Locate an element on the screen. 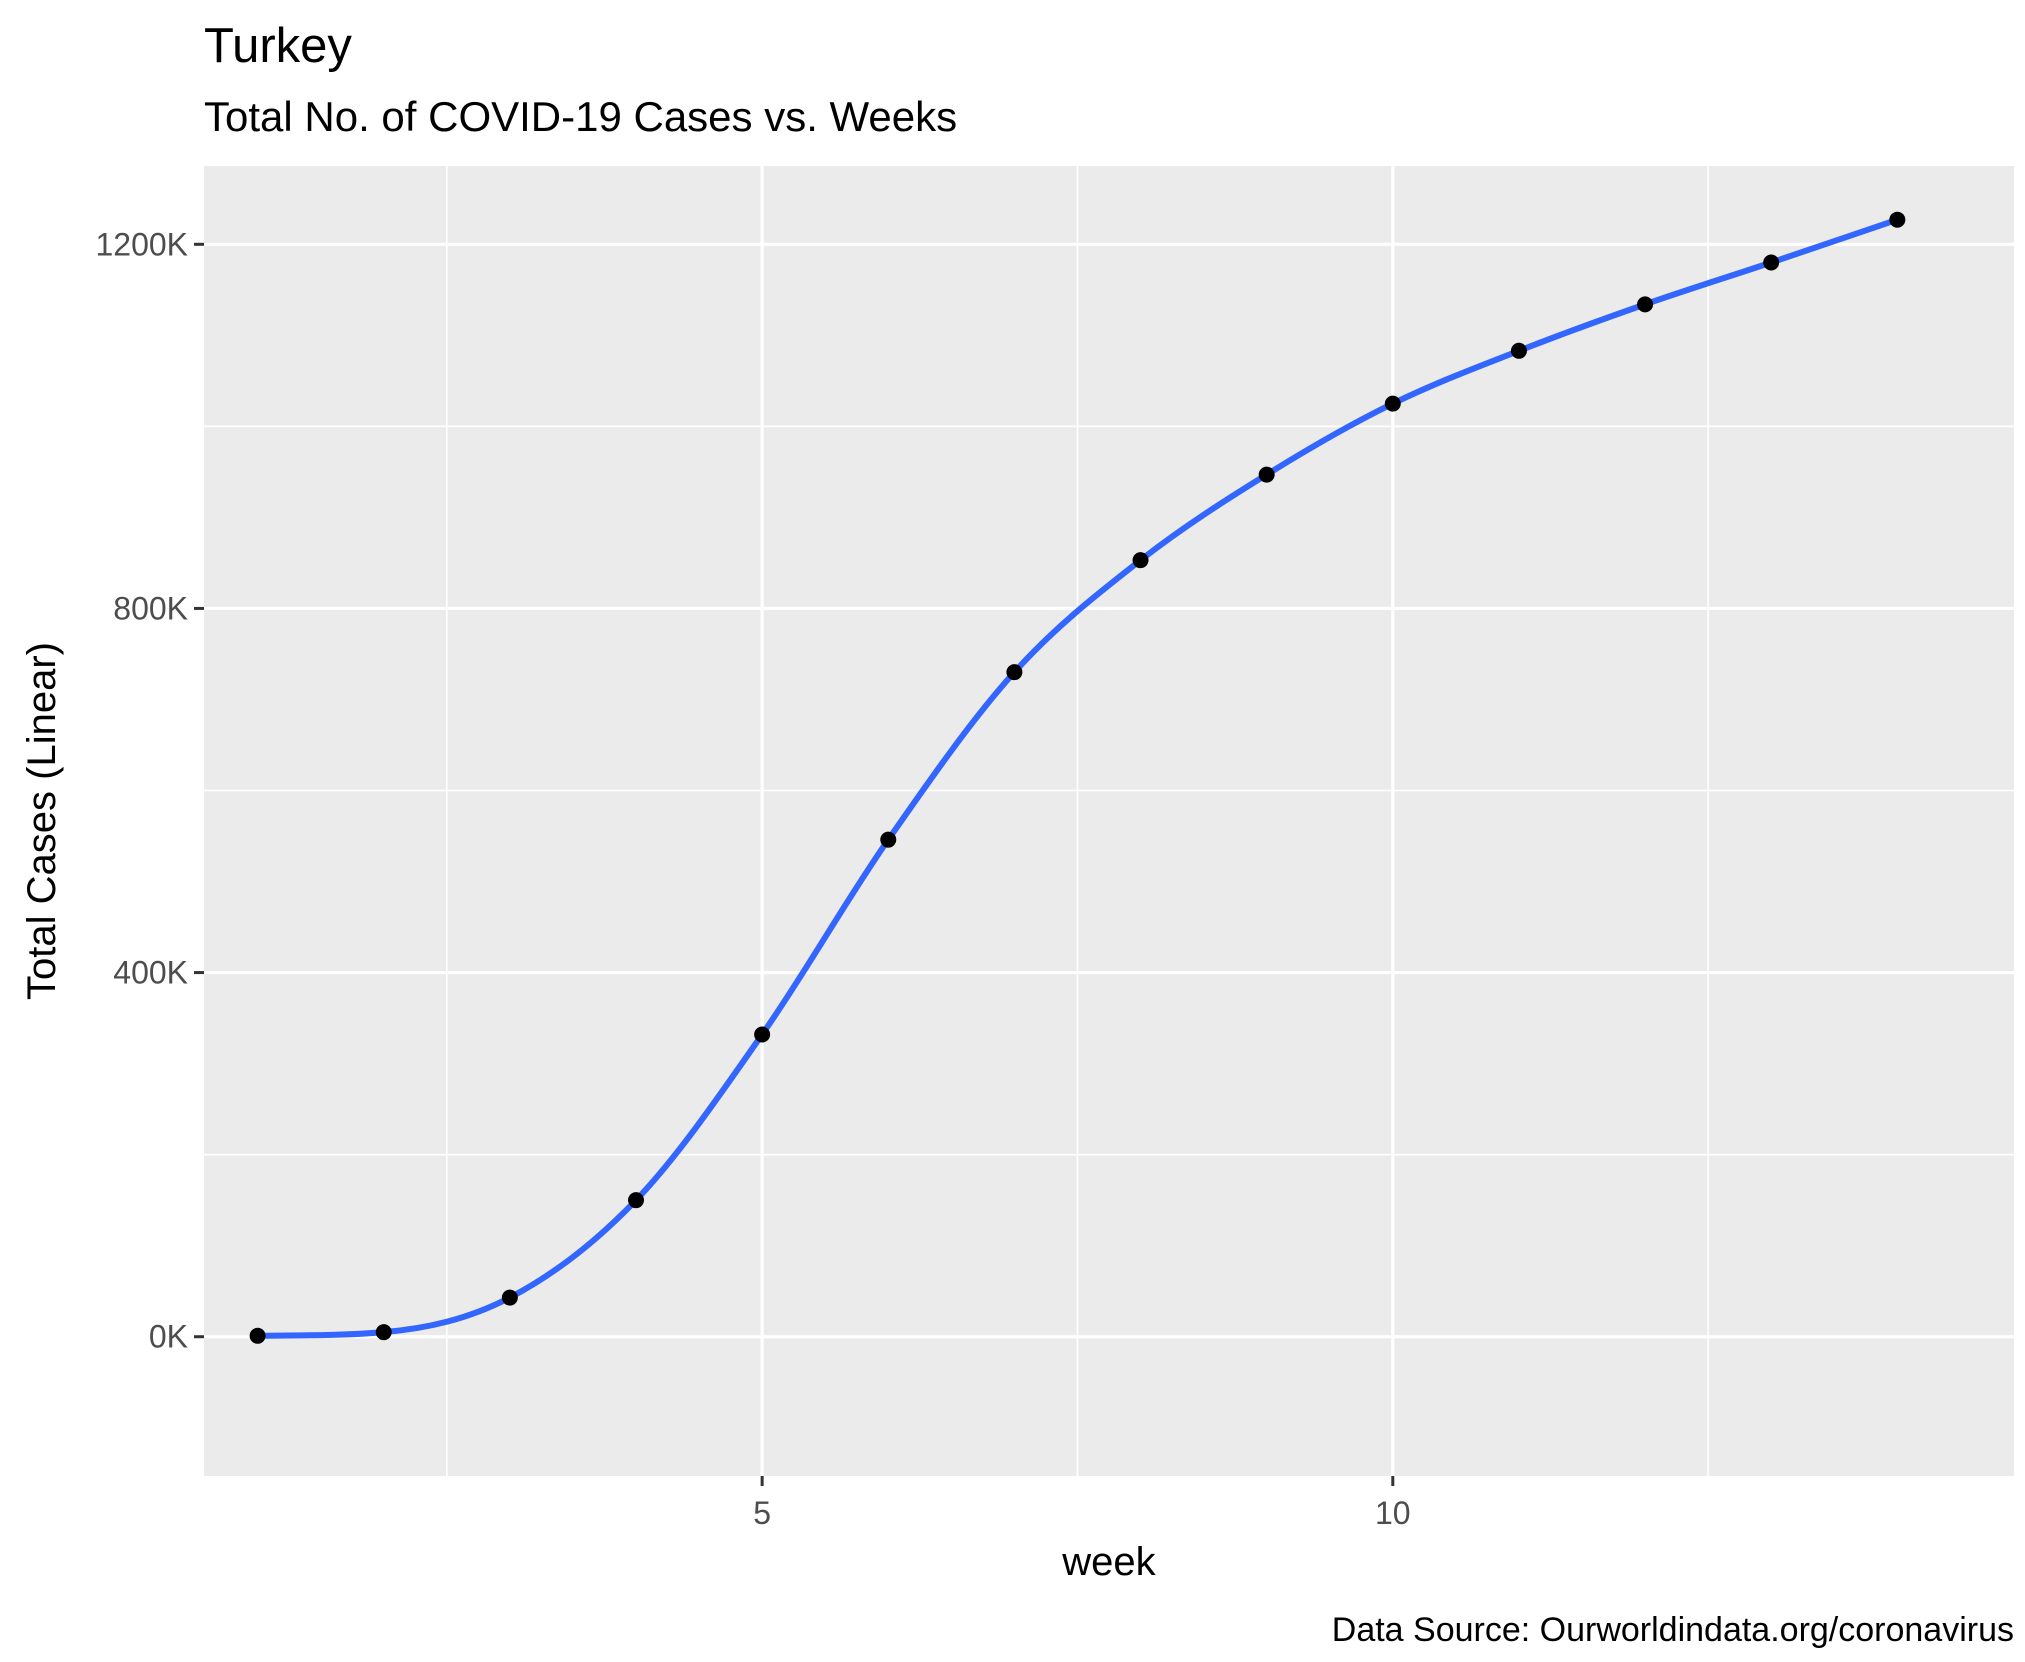  x-tick-label: 5 is located at coordinates (762, 1513).